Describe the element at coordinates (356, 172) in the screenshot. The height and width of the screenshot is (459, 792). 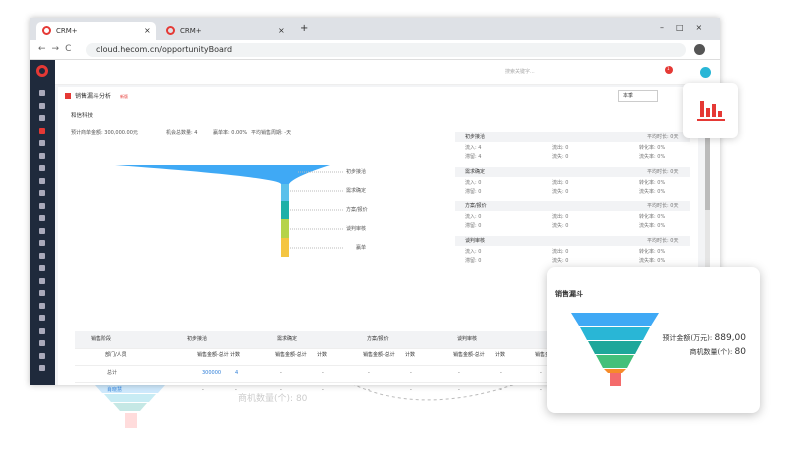
I see `funnel-label: 初步接洽` at that location.